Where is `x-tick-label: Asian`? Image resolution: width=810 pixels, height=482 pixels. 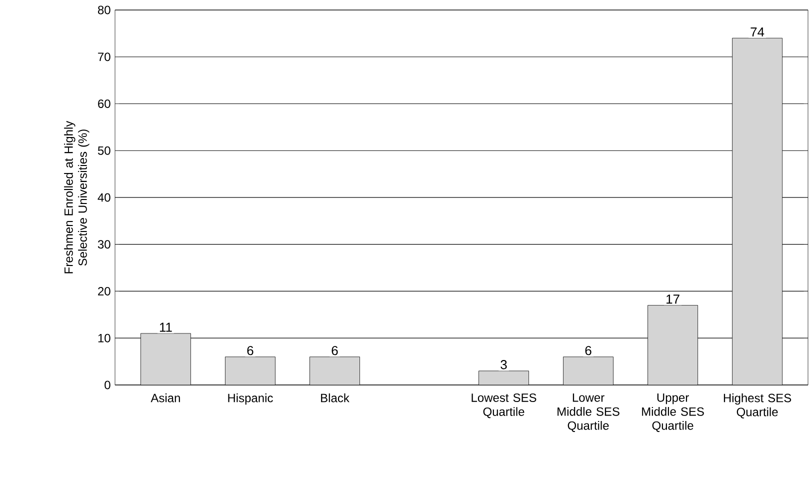 x-tick-label: Asian is located at coordinates (165, 397).